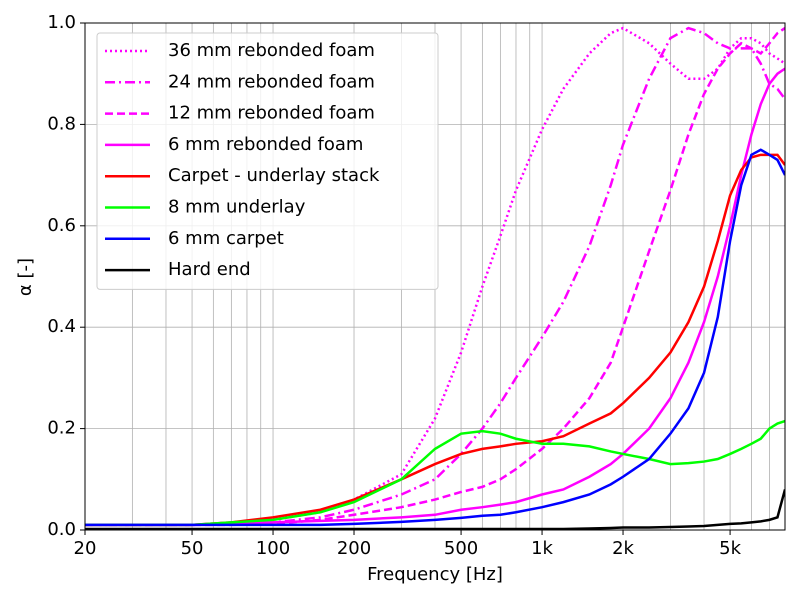 The width and height of the screenshot is (800, 600). What do you see at coordinates (226, 238) in the screenshot?
I see `legend-label: 6 mm carpet` at bounding box center [226, 238].